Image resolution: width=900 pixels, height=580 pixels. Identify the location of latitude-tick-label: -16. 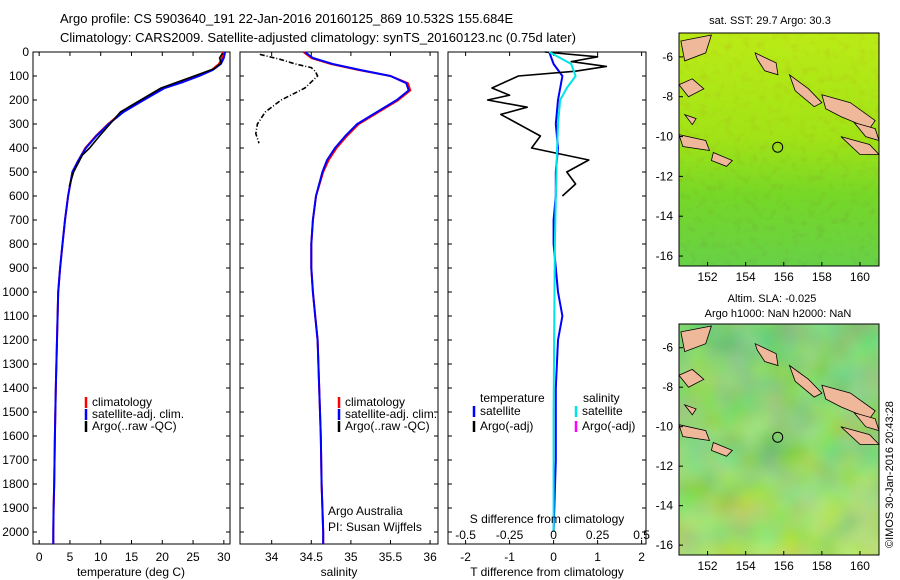
(665, 256).